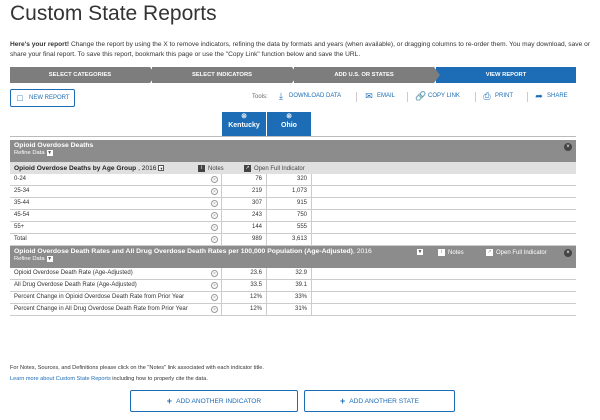  I want to click on step-select-indicators: SELECT INDICATORS, so click(225, 75).